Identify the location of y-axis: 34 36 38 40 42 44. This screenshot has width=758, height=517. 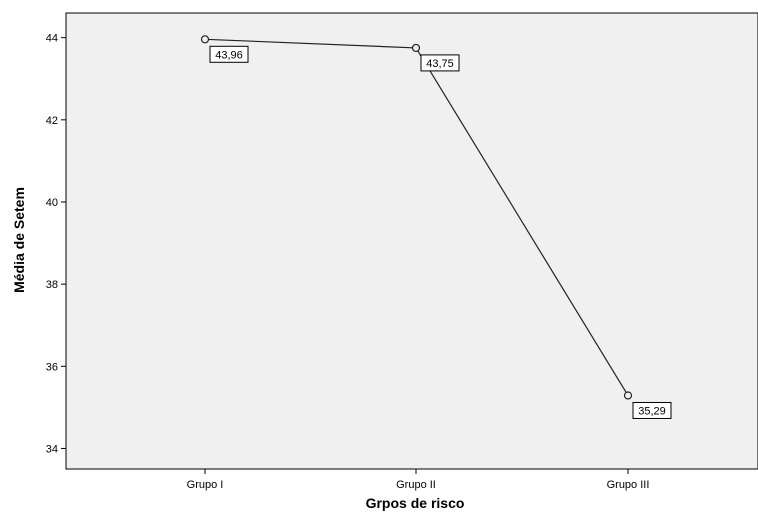
(56, 244).